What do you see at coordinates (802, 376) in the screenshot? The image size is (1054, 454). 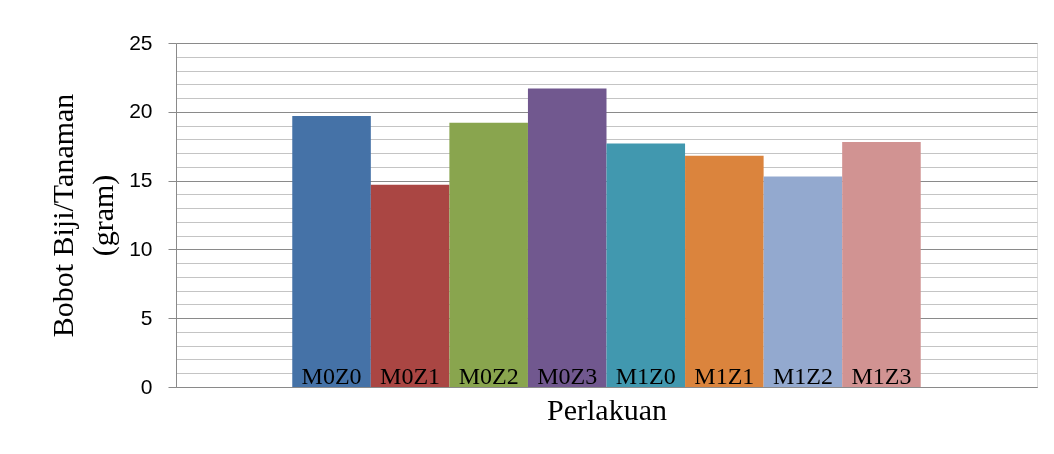 I see `series-label: M1Z2` at bounding box center [802, 376].